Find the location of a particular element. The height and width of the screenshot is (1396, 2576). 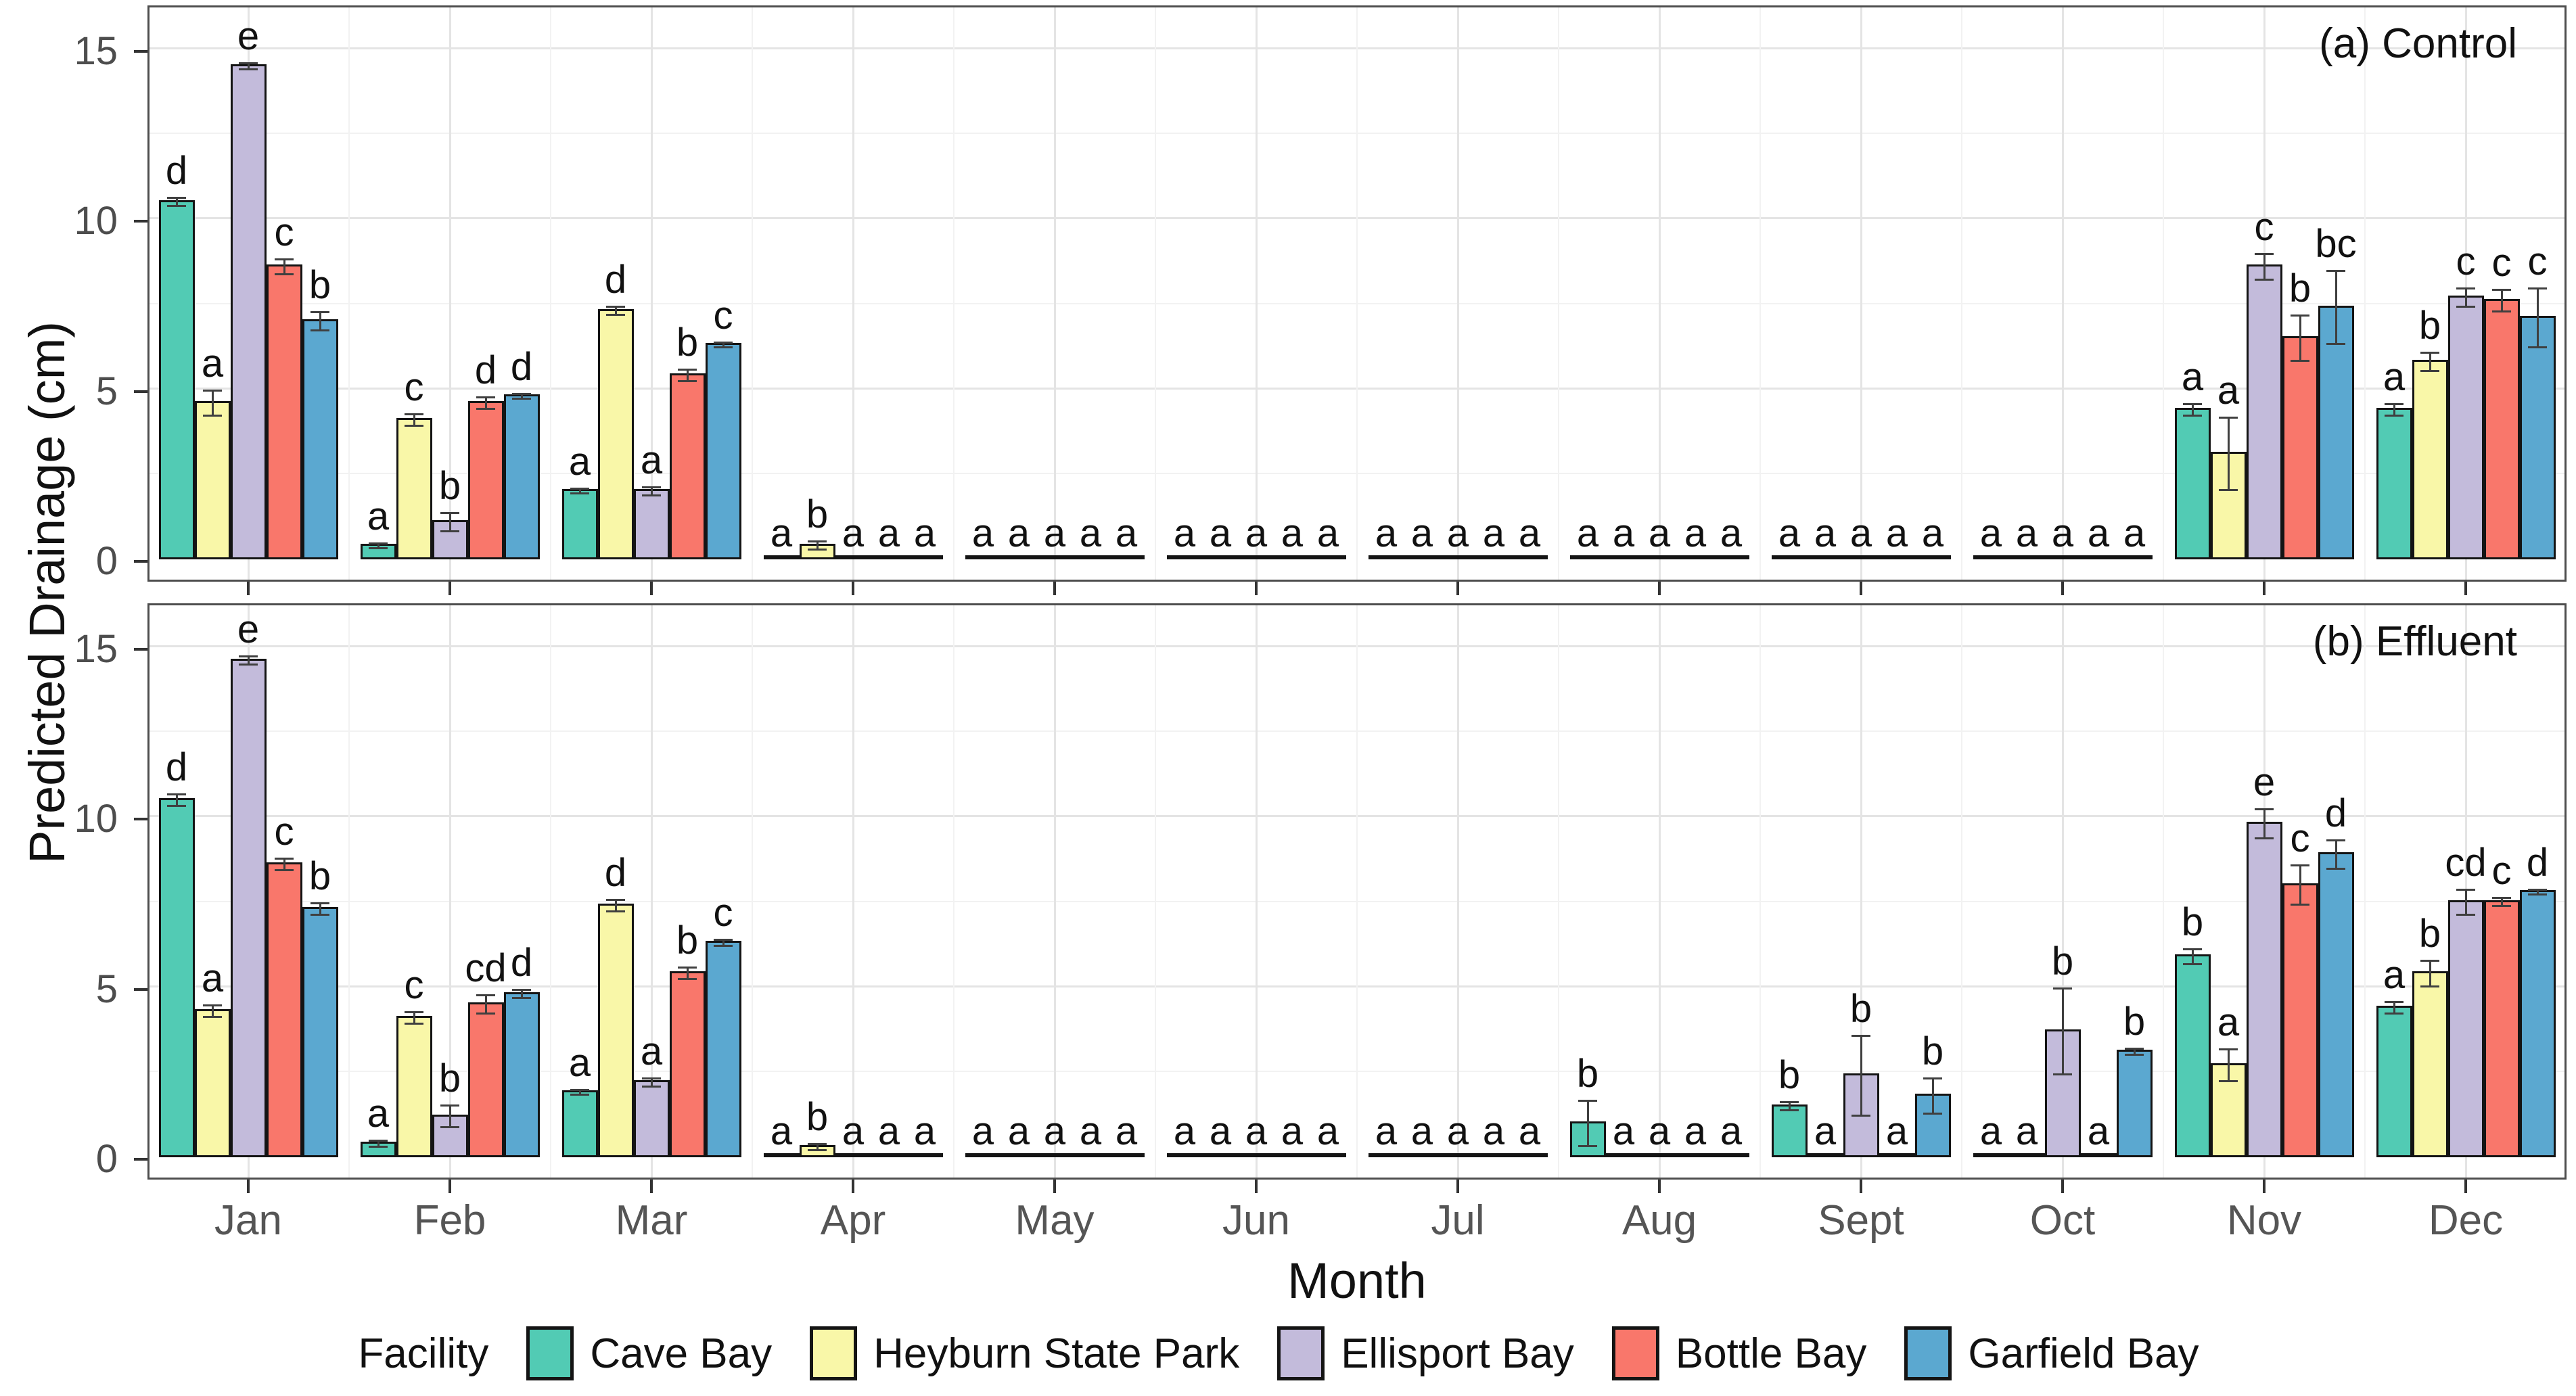

bar-sept-bottle-bay is located at coordinates (1897, 557).